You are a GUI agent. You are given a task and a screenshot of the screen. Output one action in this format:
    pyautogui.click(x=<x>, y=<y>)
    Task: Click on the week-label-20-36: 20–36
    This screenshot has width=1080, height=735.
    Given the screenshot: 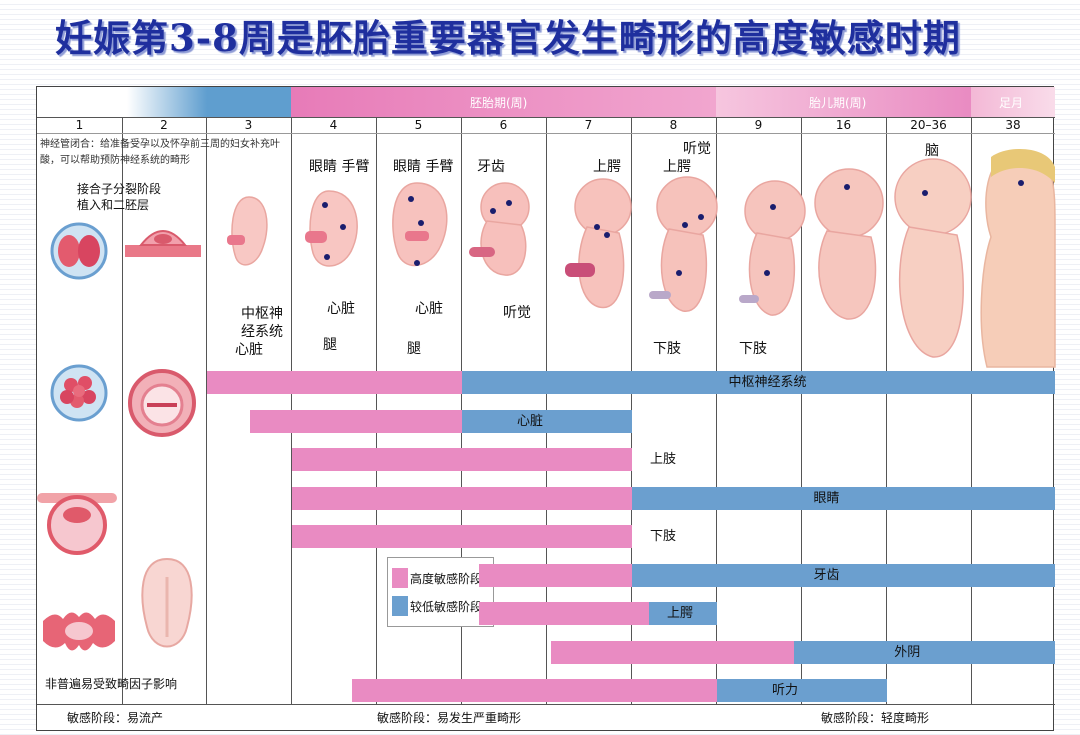 What is the action you would take?
    pyautogui.click(x=928, y=125)
    